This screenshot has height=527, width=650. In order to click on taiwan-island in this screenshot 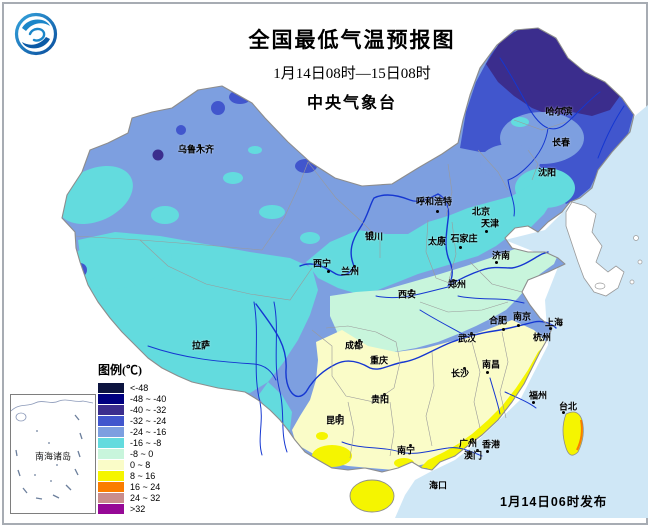, I will do `click(573, 433)`.